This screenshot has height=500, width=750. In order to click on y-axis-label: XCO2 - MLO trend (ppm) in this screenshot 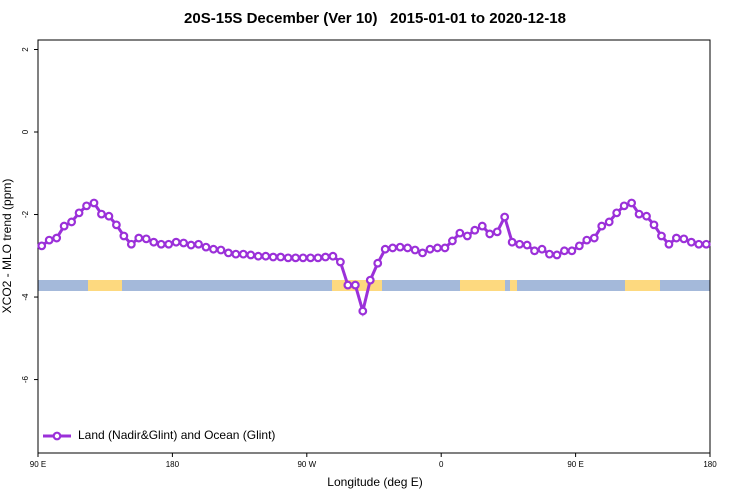, I will do `click(7, 246)`.